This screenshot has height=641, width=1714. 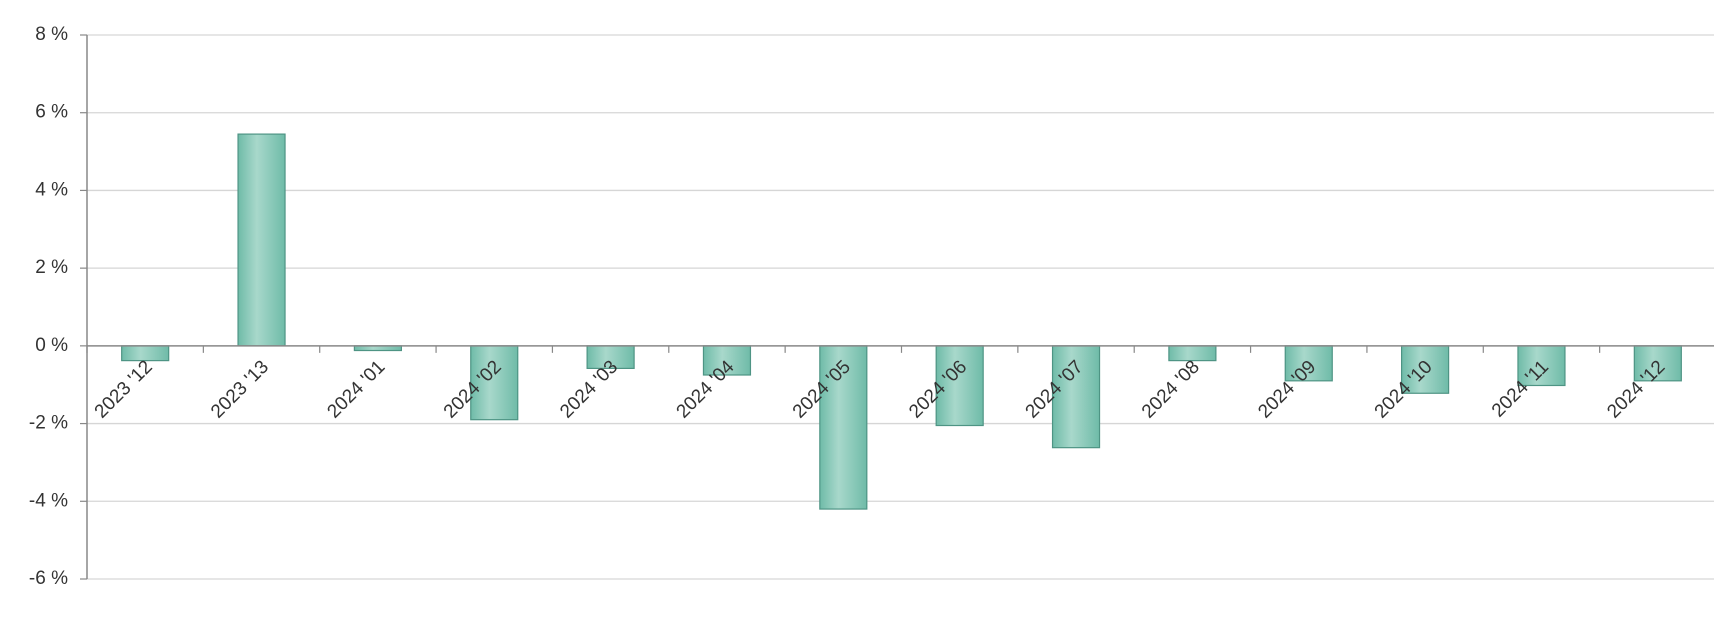 I want to click on x-tick-label: 2024 '08, so click(x=1171, y=390).